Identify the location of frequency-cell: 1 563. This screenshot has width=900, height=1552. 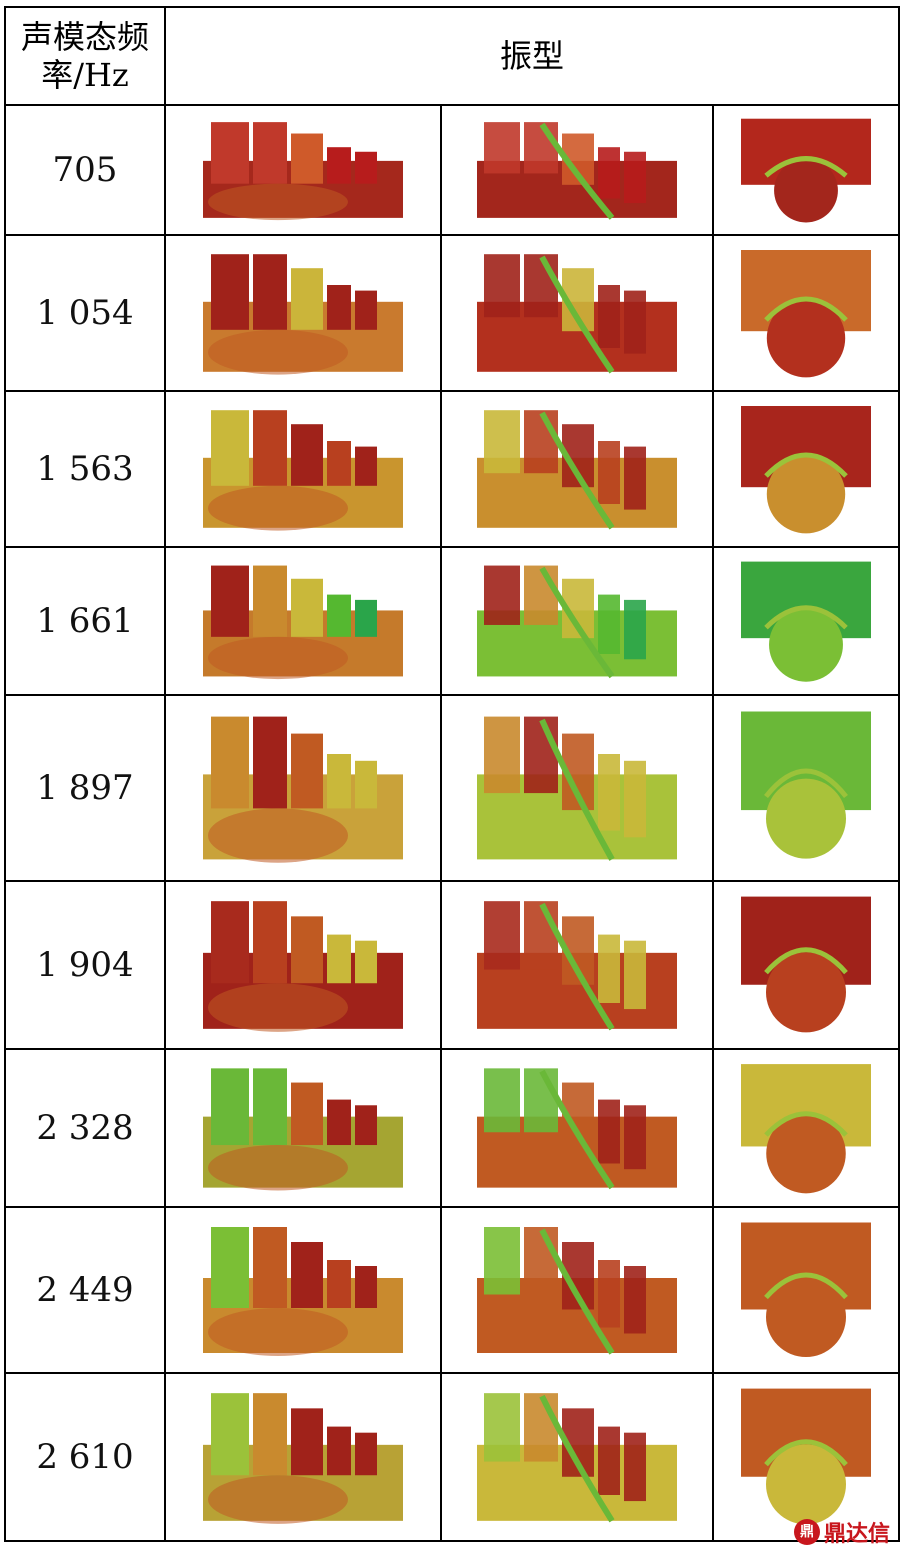
(85, 469).